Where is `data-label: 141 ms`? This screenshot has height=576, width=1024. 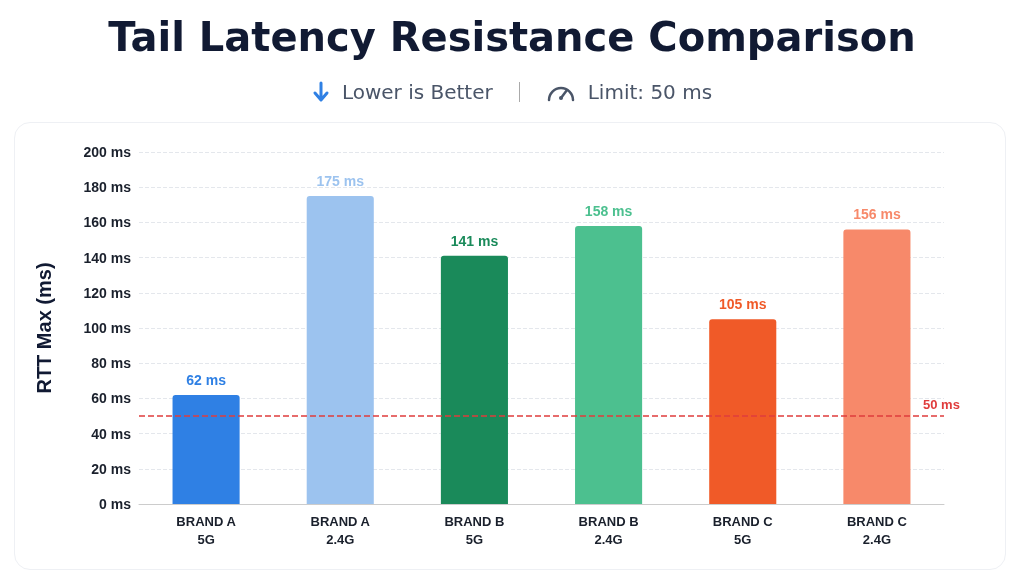
data-label: 141 ms is located at coordinates (474, 240).